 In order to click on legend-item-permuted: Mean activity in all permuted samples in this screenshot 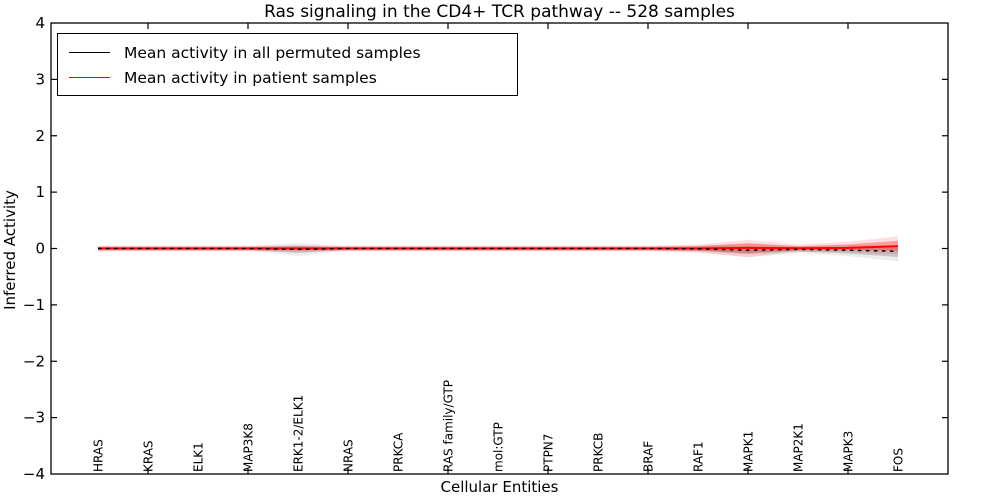, I will do `click(287, 52)`.